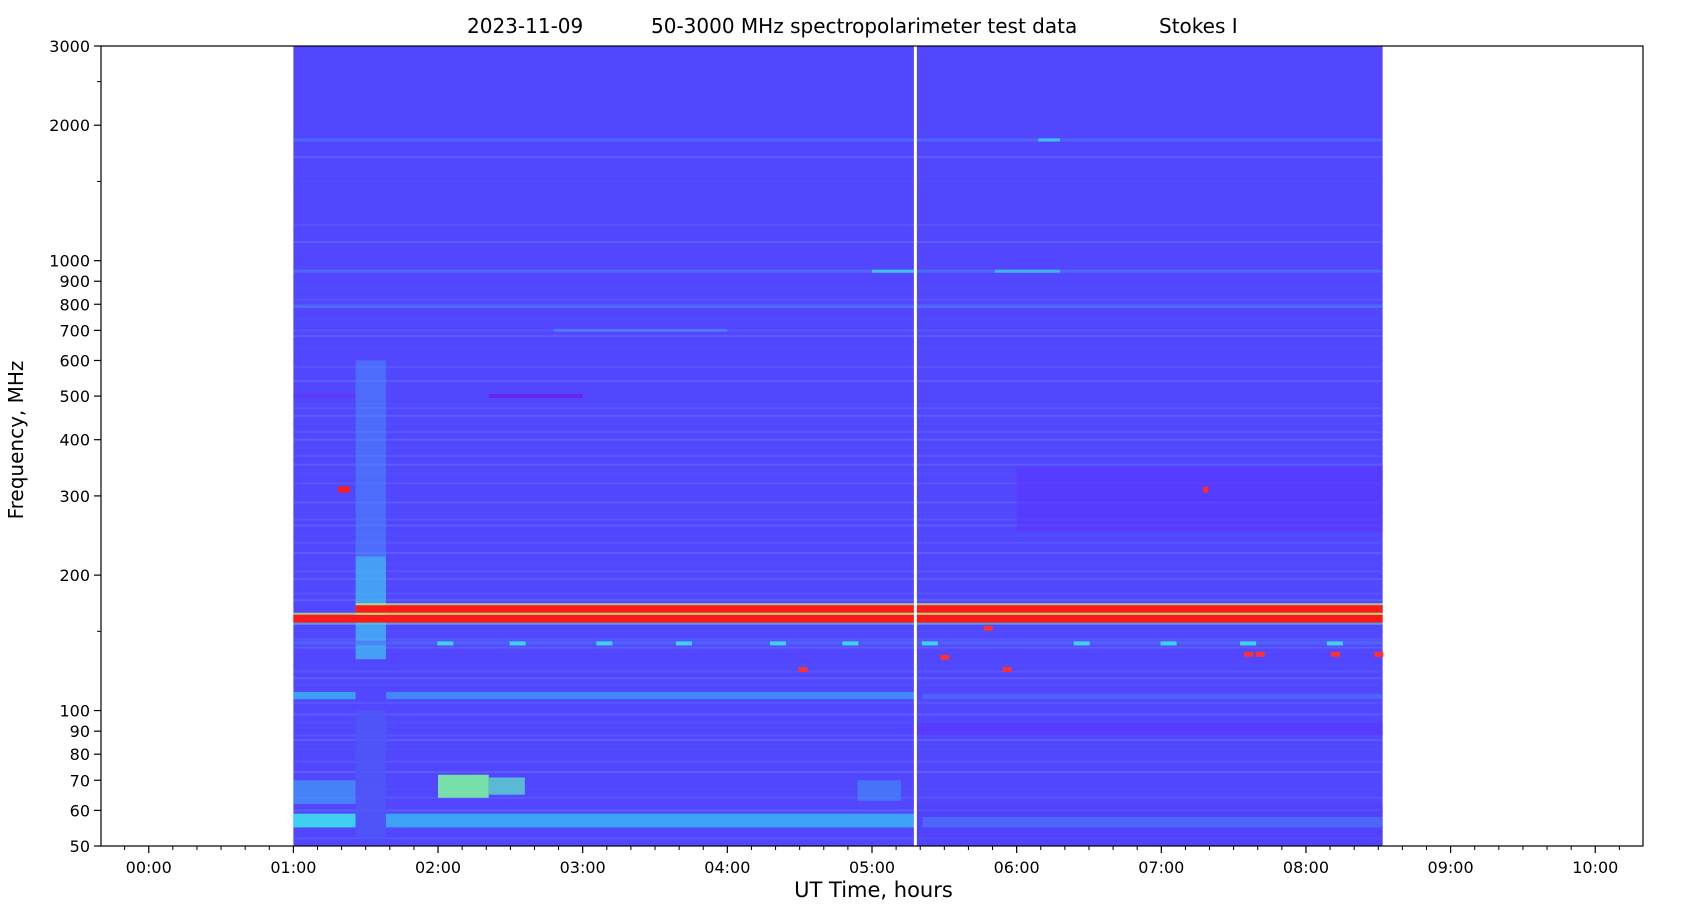  What do you see at coordinates (16, 440) in the screenshot?
I see `y-axis-label: Frequency, MHz` at bounding box center [16, 440].